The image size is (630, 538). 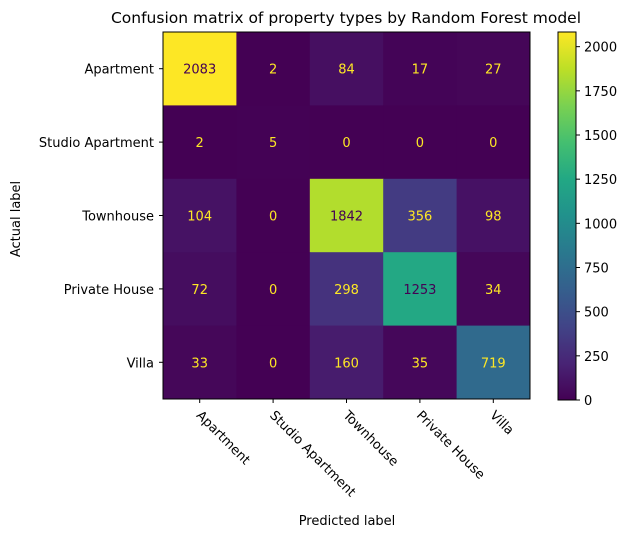 What do you see at coordinates (16, 219) in the screenshot?
I see `y-axis-label: Actual label` at bounding box center [16, 219].